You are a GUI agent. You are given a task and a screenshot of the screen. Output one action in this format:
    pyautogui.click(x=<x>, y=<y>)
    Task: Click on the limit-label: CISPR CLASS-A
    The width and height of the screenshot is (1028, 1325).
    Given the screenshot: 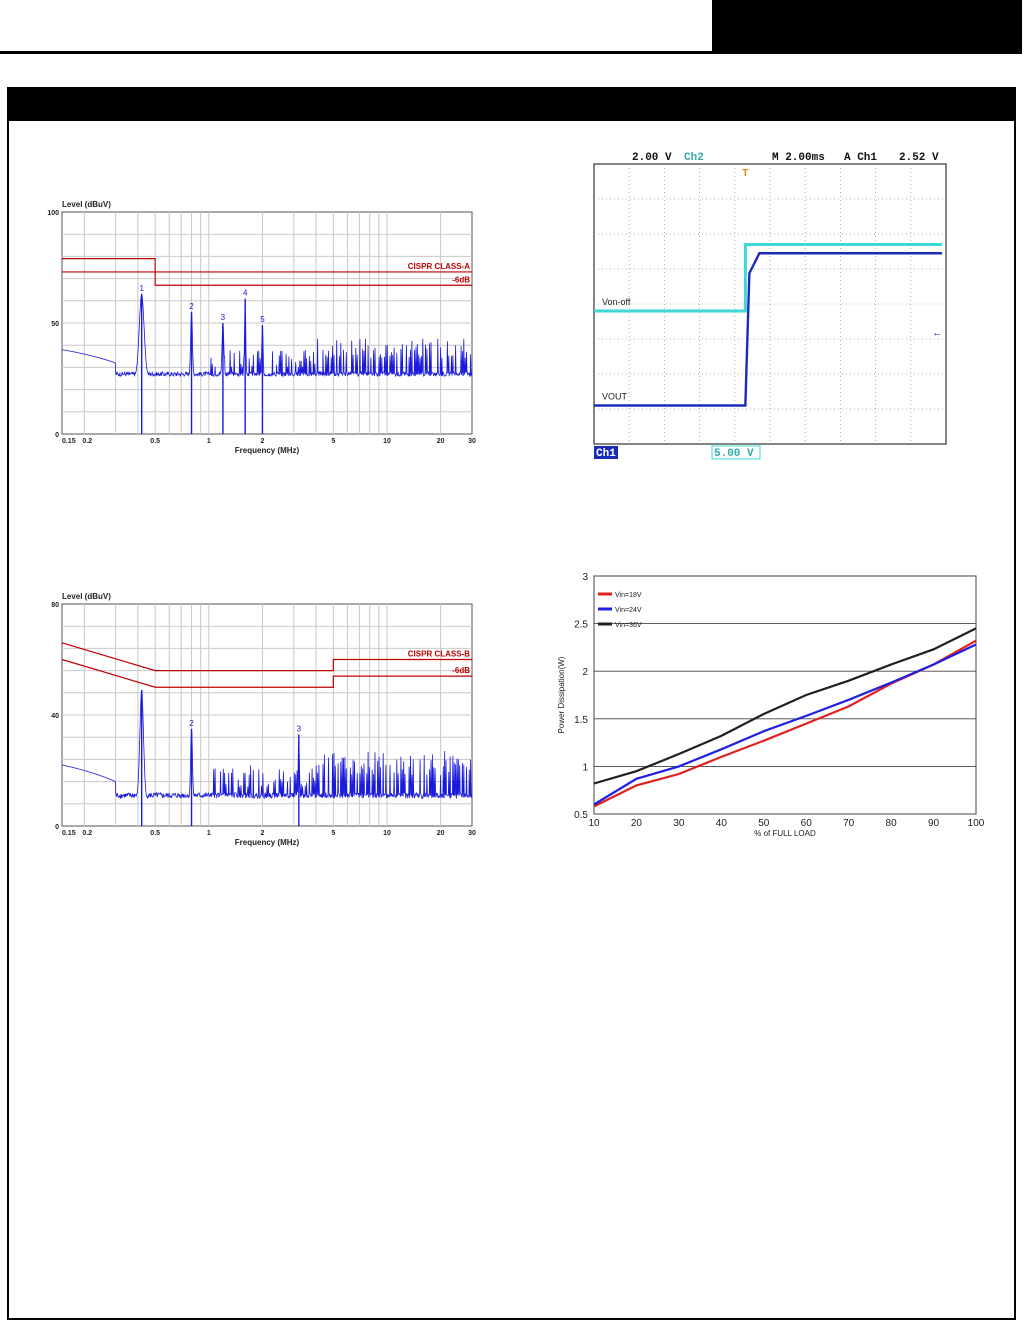 What is the action you would take?
    pyautogui.click(x=439, y=266)
    